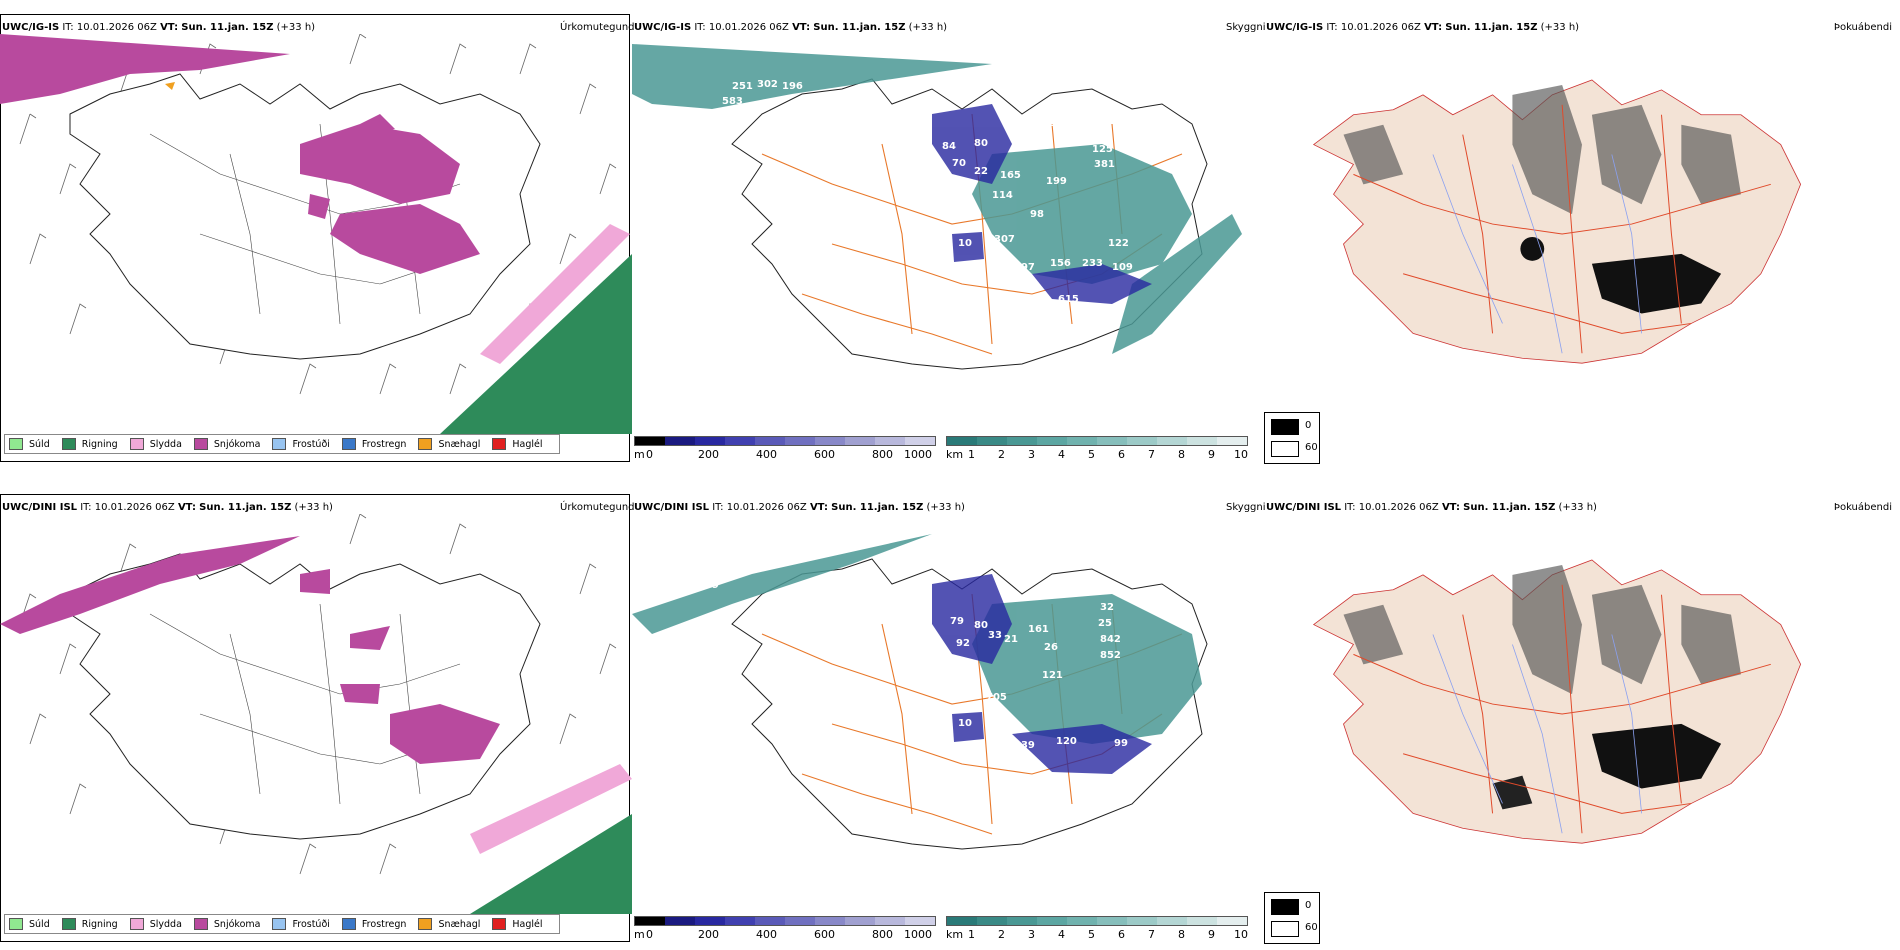 The image size is (1900, 950). Describe the element at coordinates (746, 569) in the screenshot. I see `vis-number: 231` at that location.